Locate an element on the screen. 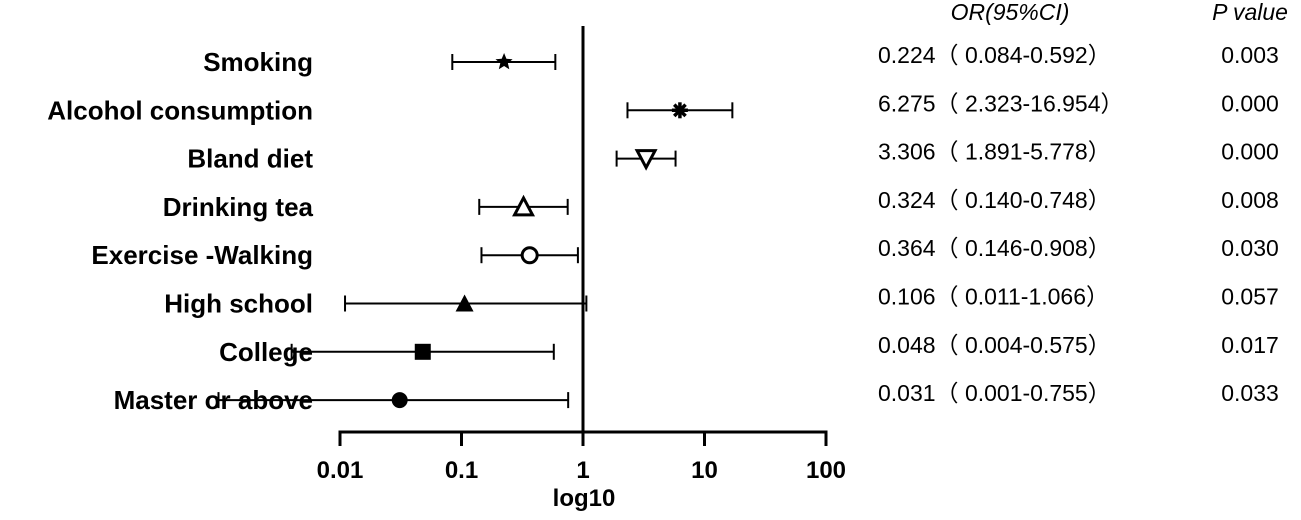 Image resolution: width=1301 pixels, height=520 pixels. row-label: Alcohol consumption is located at coordinates (180, 110).